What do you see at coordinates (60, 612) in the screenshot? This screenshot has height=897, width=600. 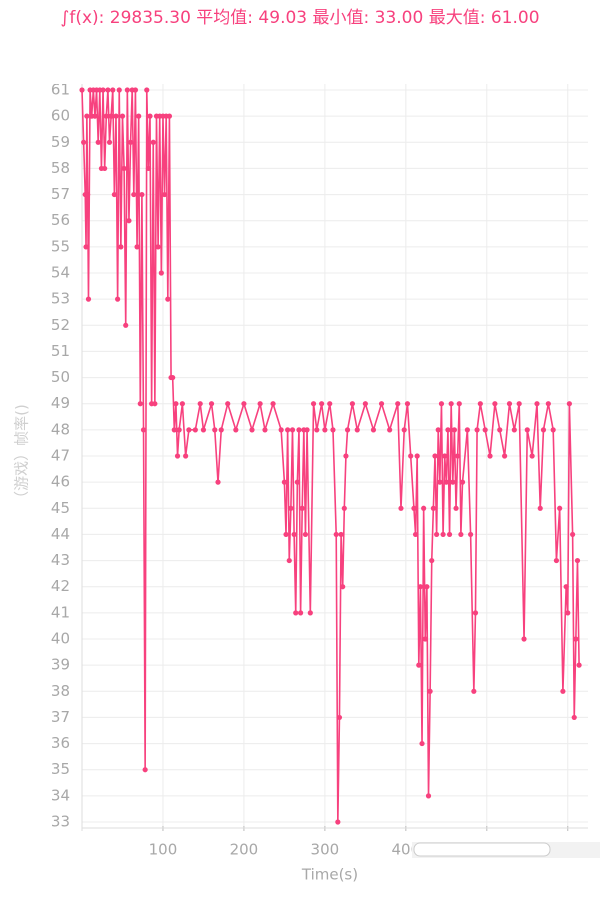 I see `y-tick-label: 41` at bounding box center [60, 612].